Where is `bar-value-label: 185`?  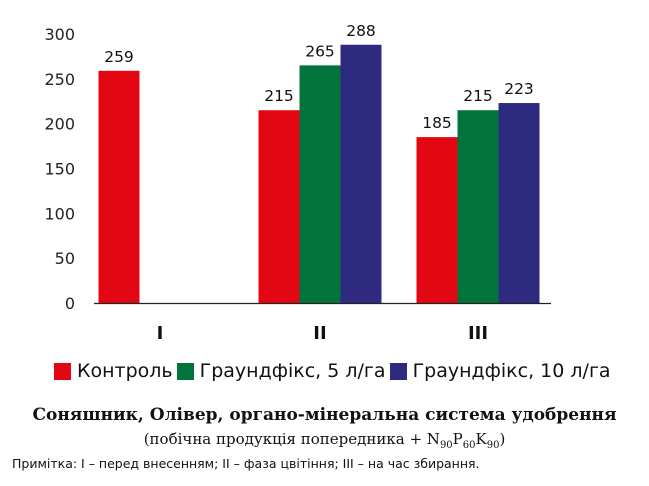 bar-value-label: 185 is located at coordinates (437, 123).